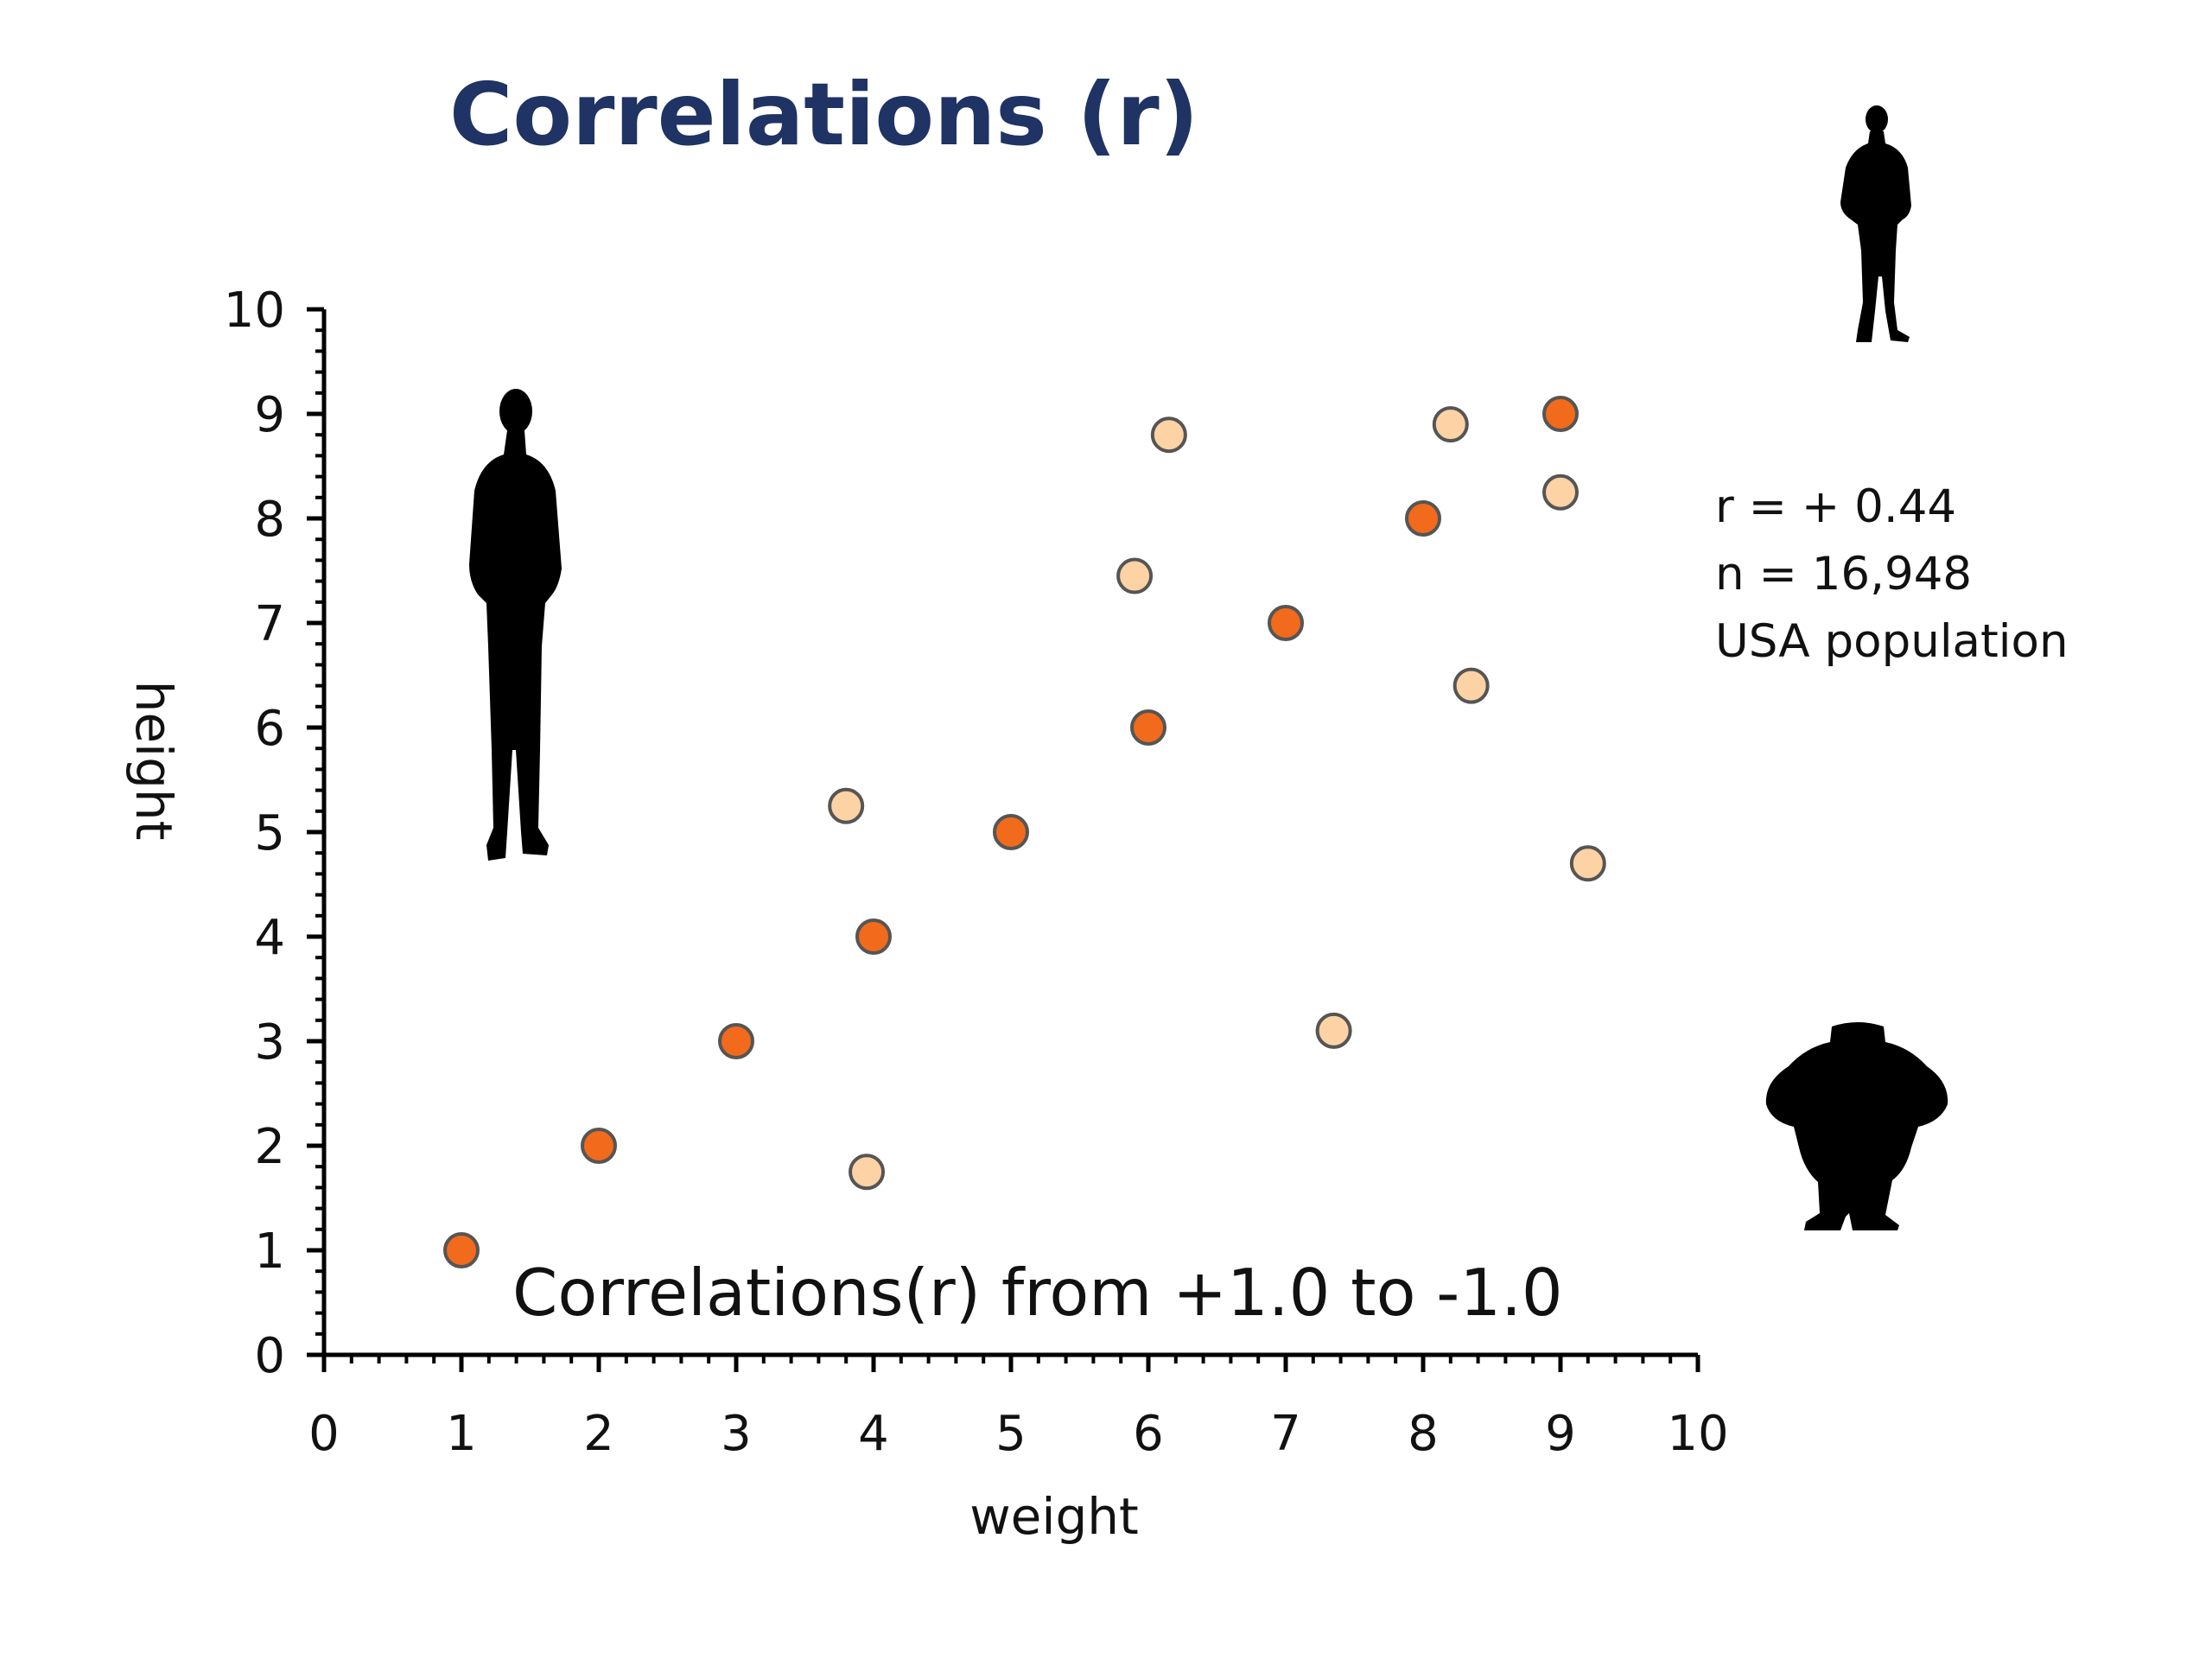  What do you see at coordinates (1856, 1126) in the screenshot?
I see `wide-person-silhouette-icon` at bounding box center [1856, 1126].